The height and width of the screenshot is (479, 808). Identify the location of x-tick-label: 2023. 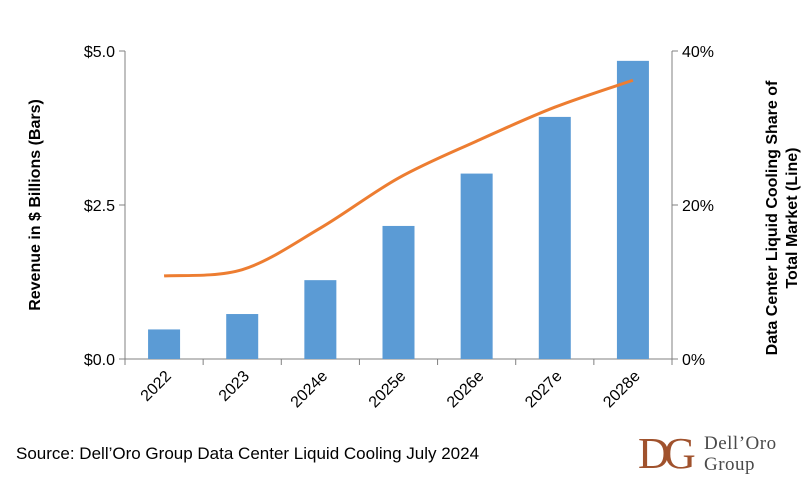
(234, 386).